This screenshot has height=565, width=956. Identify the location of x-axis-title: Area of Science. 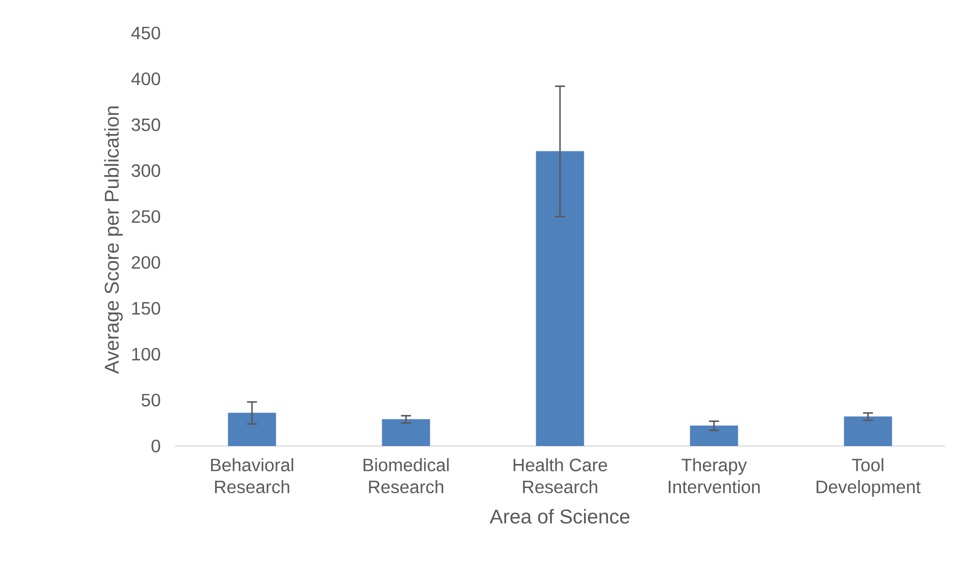
(560, 516).